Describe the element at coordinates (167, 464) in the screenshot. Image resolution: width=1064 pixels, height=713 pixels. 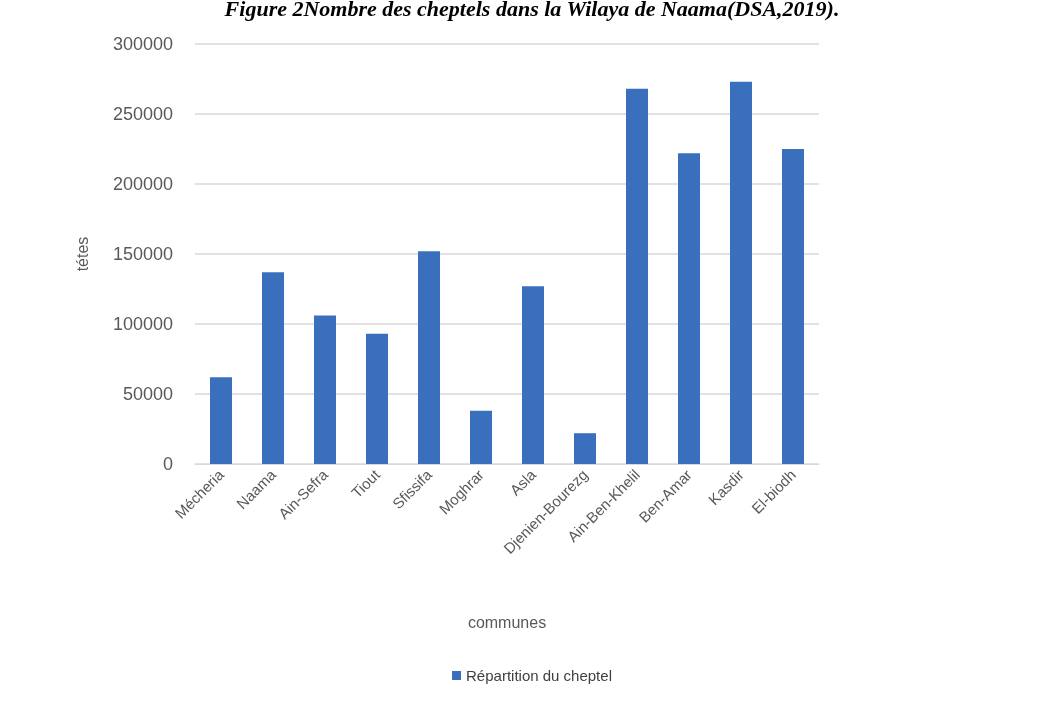
I see `y-tick-label: 0` at that location.